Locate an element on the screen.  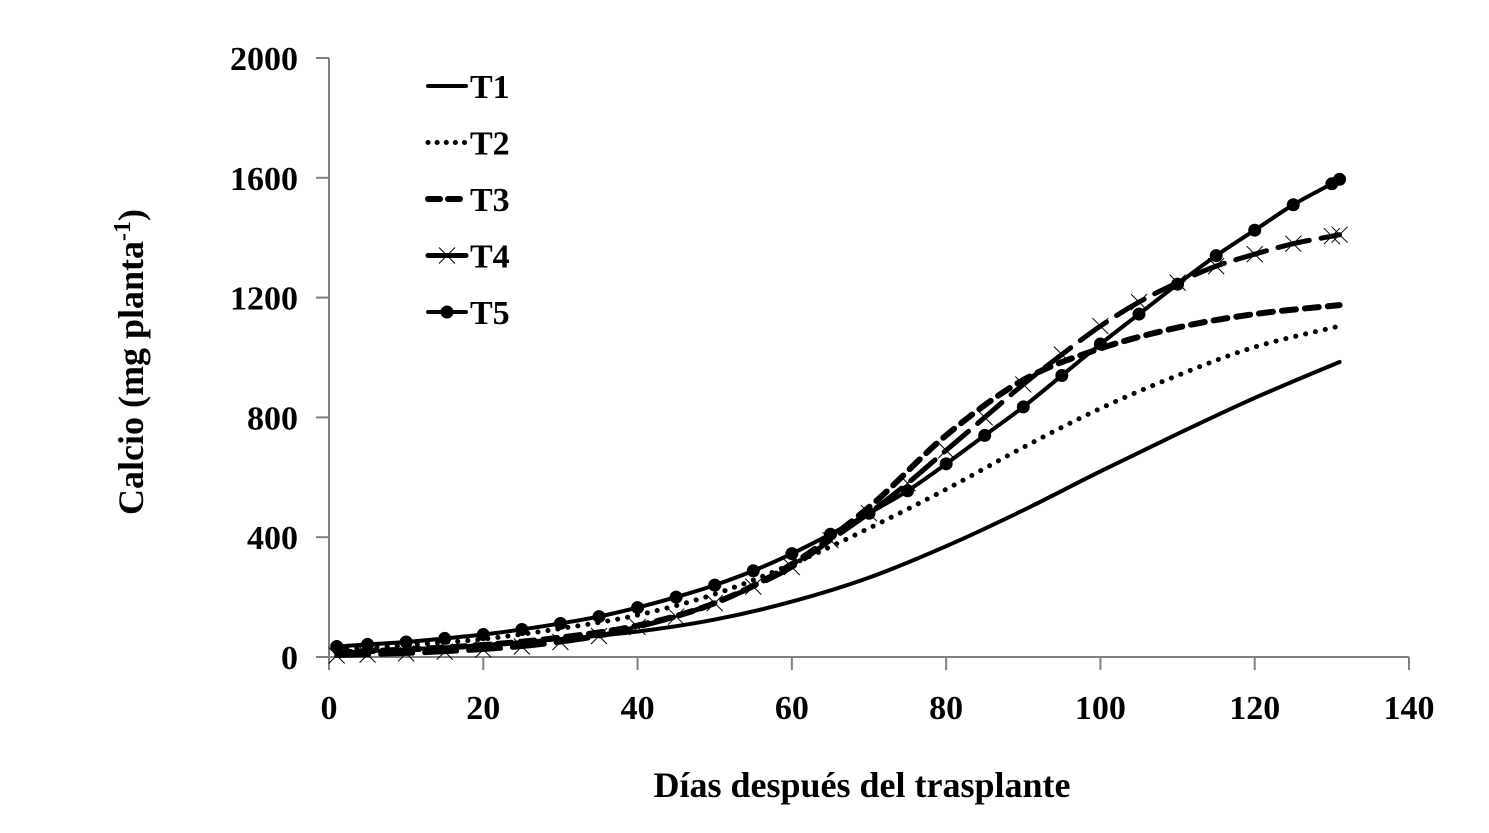
legend-label: T4 is located at coordinates (490, 257).